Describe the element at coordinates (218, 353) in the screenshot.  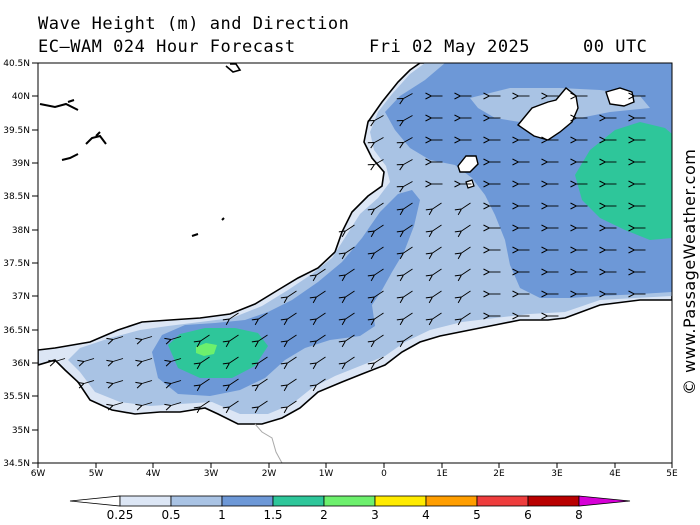
I see `wave-core-west` at that location.